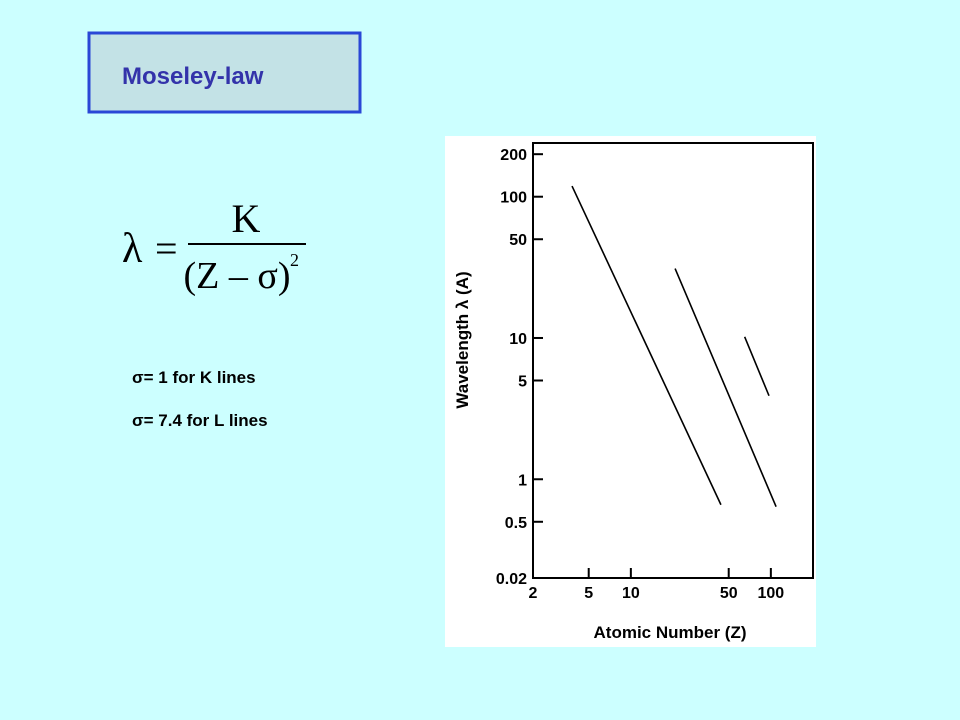  Describe the element at coordinates (771, 593) in the screenshot. I see `x-tick-label: 100` at that location.